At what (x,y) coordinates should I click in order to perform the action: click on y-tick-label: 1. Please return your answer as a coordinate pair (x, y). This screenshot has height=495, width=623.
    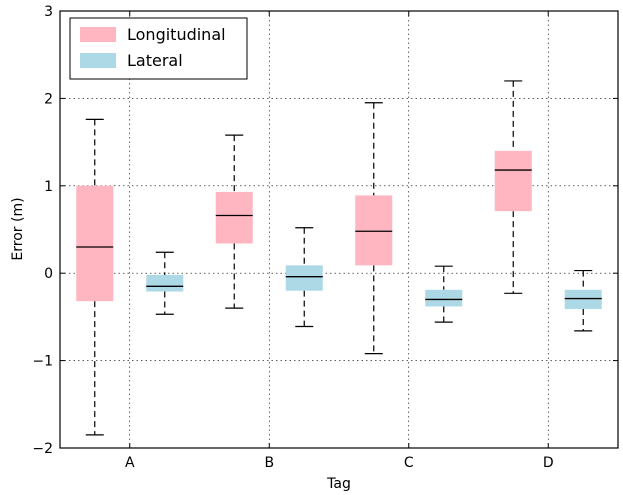
    Looking at the image, I should click on (48, 187).